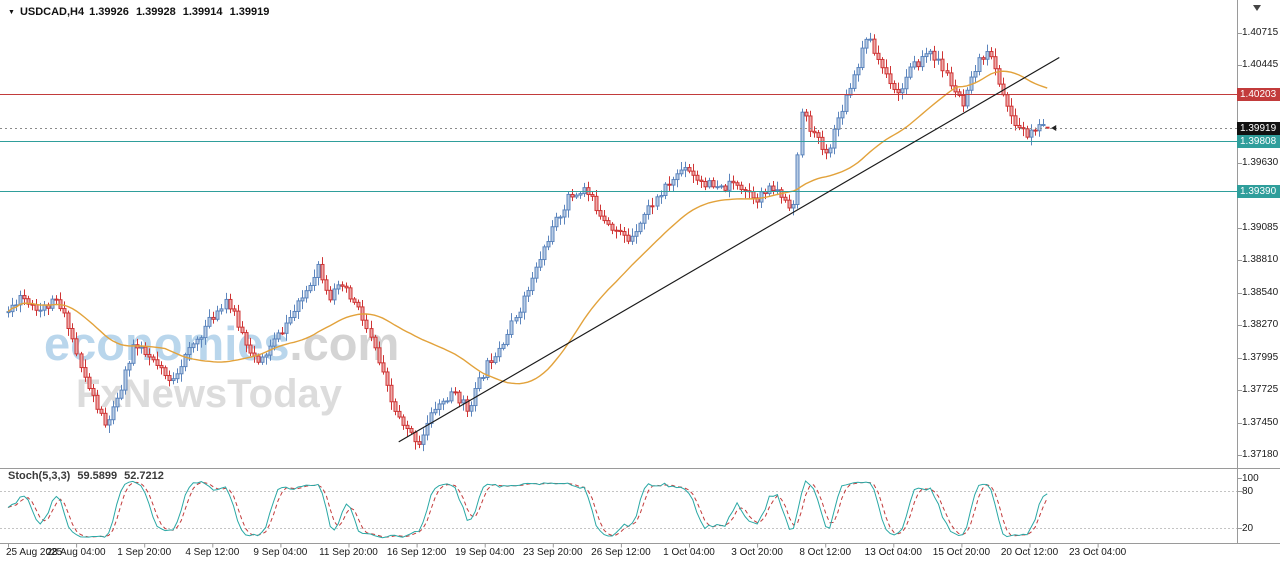  I want to click on time-tick-label: 9 Sep 04:00, so click(280, 552).